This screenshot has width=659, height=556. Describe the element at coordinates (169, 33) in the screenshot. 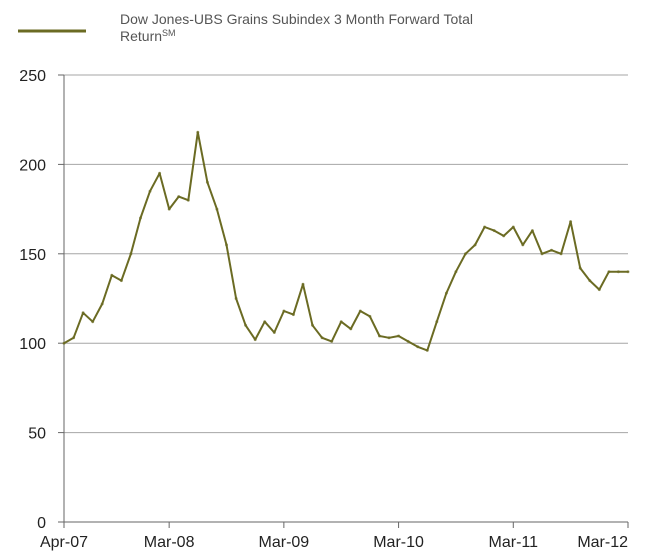

I see `legend-label-superscript: SM` at that location.